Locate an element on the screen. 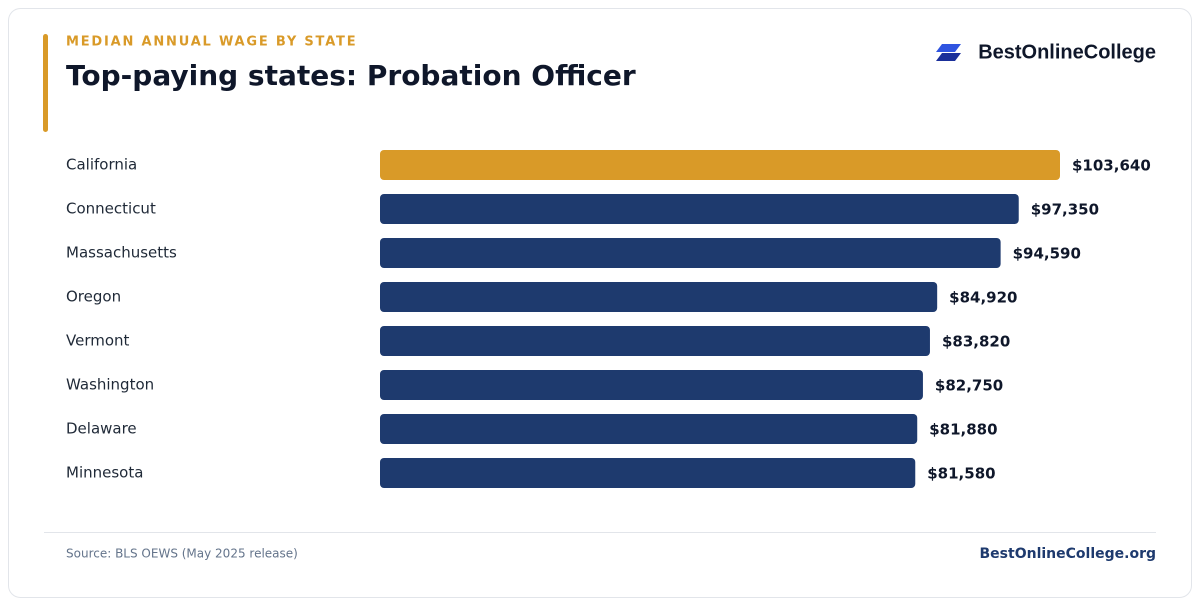 This screenshot has width=1200, height=606. category-label: Oregon is located at coordinates (93, 297).